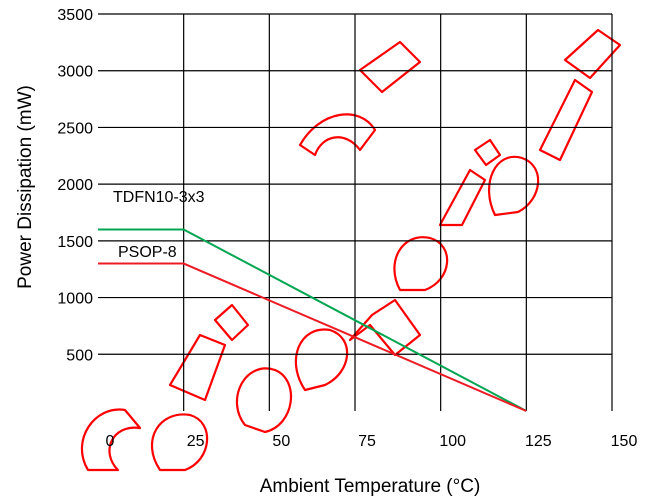 The height and width of the screenshot is (501, 653). What do you see at coordinates (79, 355) in the screenshot?
I see `y-tick-label: 500` at bounding box center [79, 355].